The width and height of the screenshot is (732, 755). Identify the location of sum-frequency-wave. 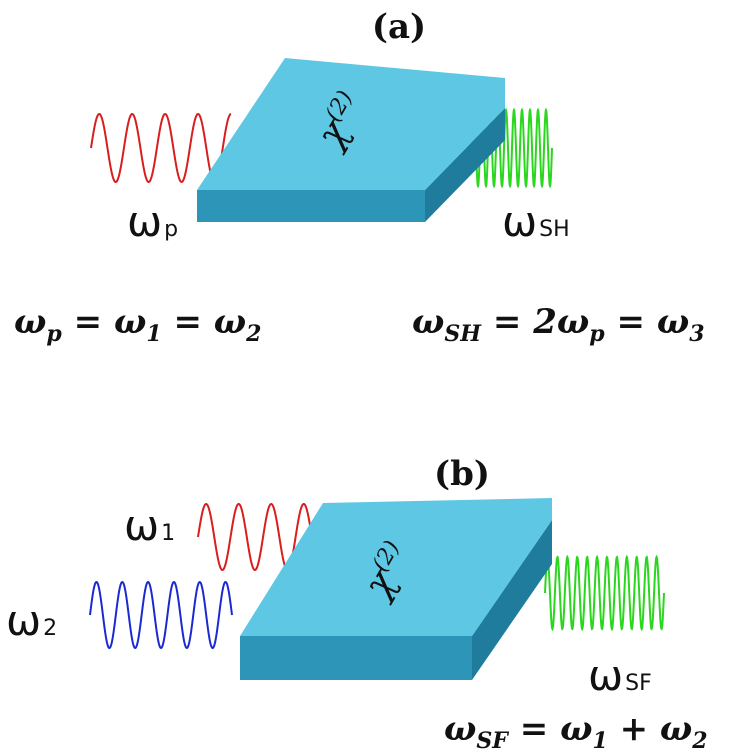
(604, 593).